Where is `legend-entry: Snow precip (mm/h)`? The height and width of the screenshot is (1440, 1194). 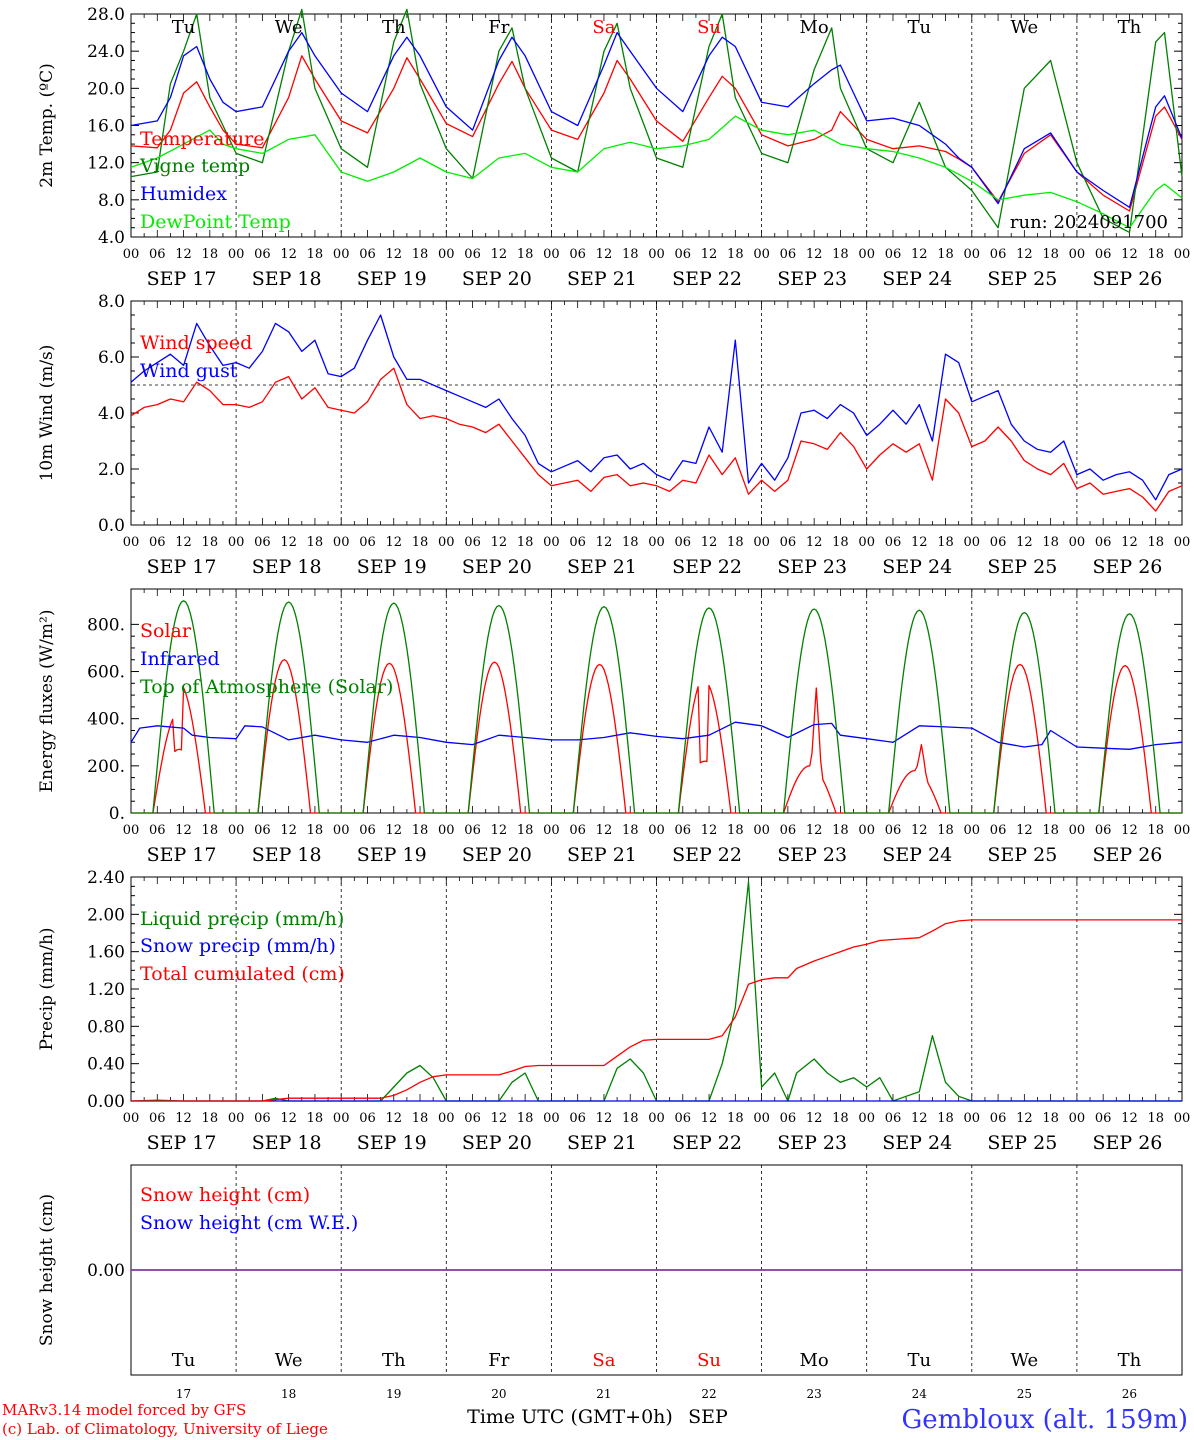
legend-entry: Snow precip (mm/h) is located at coordinates (238, 946).